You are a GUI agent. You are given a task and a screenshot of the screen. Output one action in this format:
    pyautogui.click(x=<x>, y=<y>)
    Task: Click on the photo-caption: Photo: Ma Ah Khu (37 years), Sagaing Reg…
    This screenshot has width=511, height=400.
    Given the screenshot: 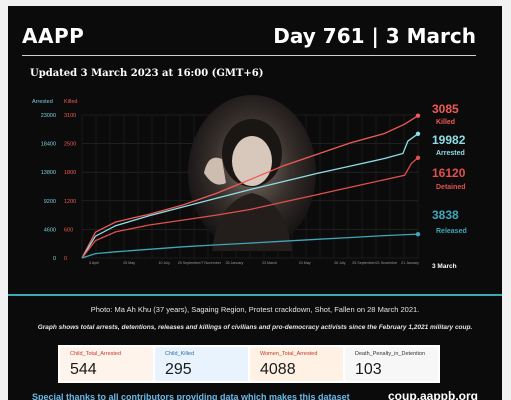 What is the action you would take?
    pyautogui.click(x=255, y=309)
    